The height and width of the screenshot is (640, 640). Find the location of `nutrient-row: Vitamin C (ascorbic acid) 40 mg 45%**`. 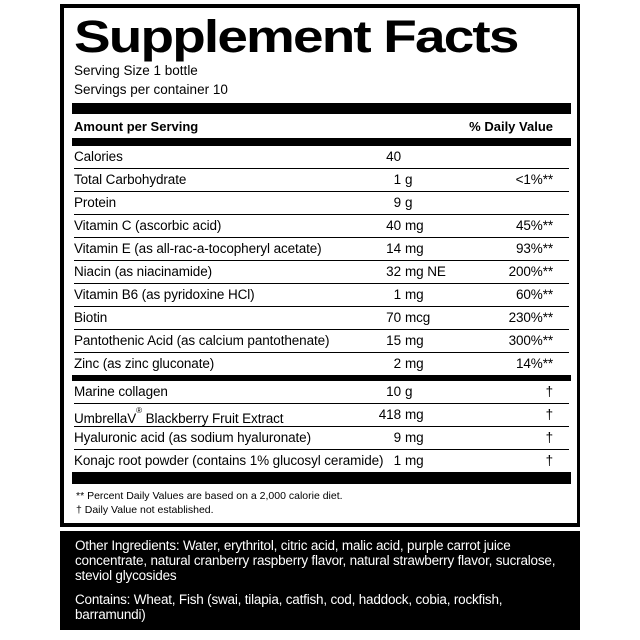

nutrient-row: Vitamin C (ascorbic acid) 40 mg 45%** is located at coordinates (321, 226).